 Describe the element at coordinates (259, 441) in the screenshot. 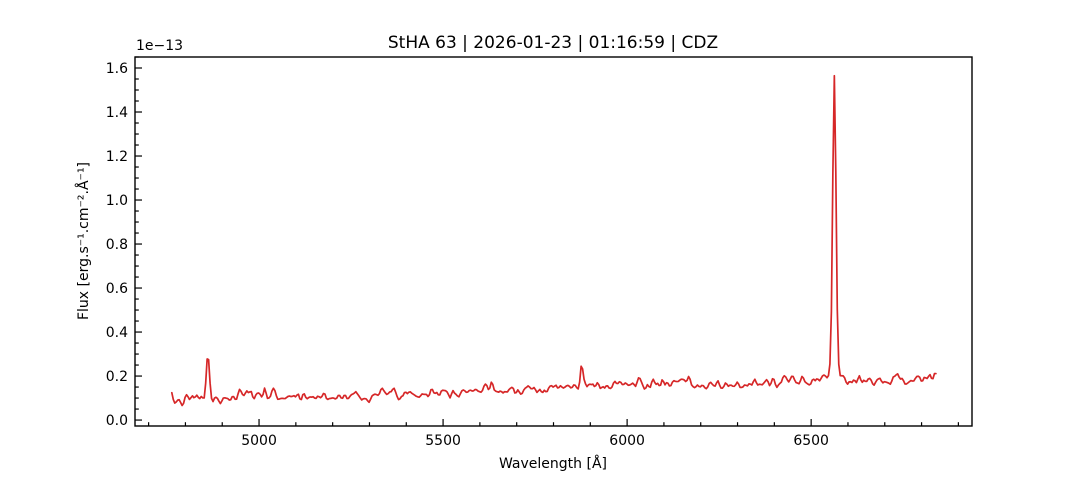

I see `x-tick-label: 5000` at that location.